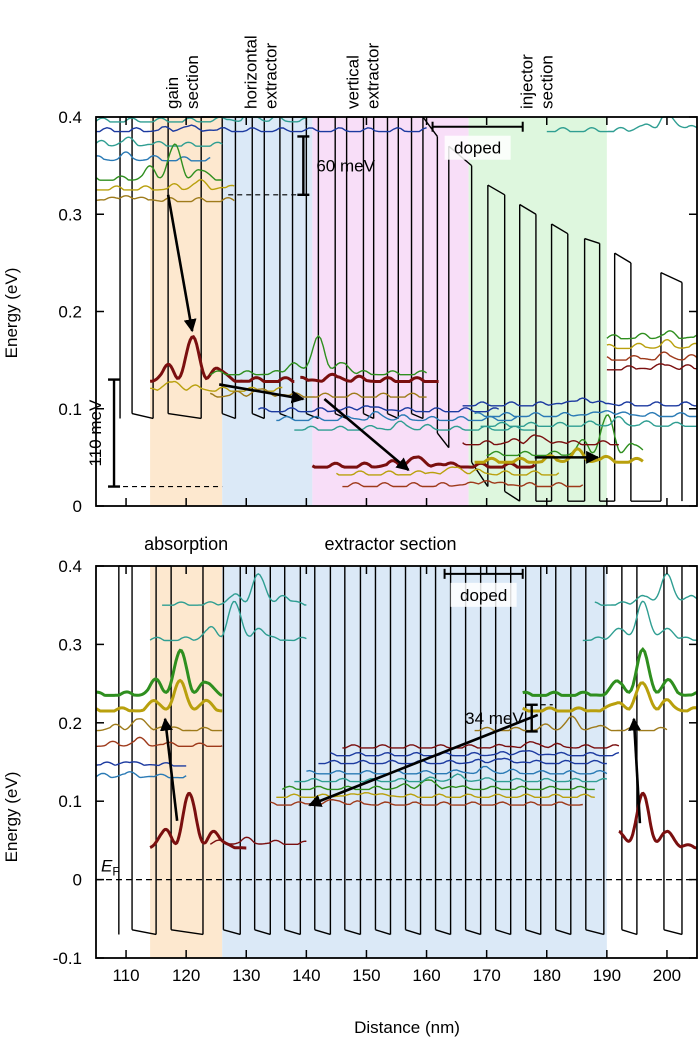  Describe the element at coordinates (306, 975) in the screenshot. I see `x-tick-label: 140` at that location.